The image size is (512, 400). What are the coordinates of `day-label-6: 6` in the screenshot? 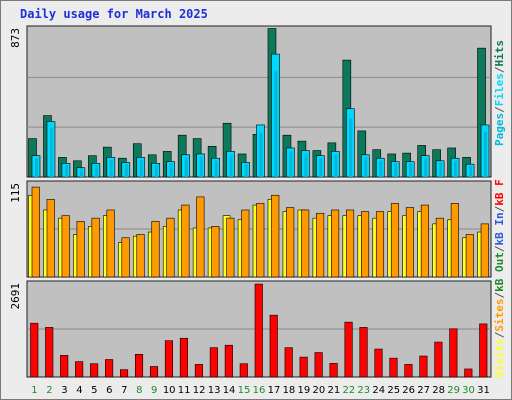 It's located at (109, 390).